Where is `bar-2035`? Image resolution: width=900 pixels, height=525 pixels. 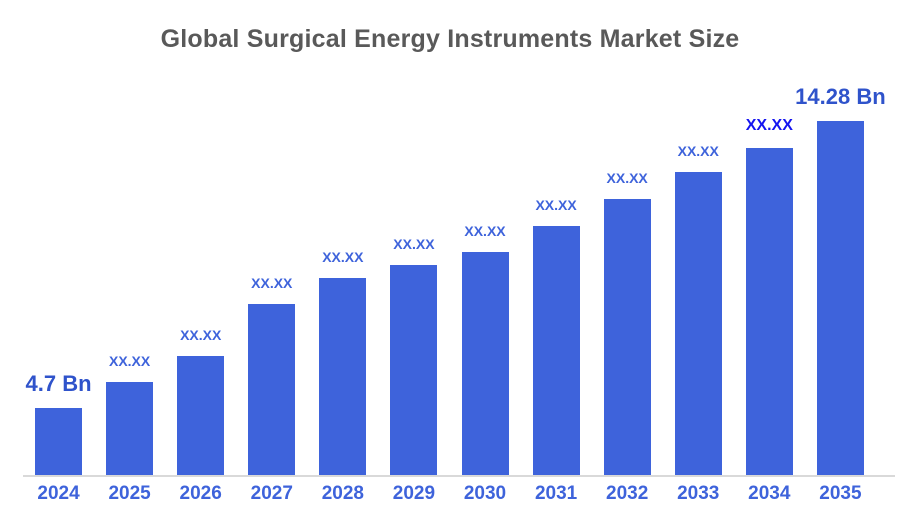 bar-2035 is located at coordinates (840, 299).